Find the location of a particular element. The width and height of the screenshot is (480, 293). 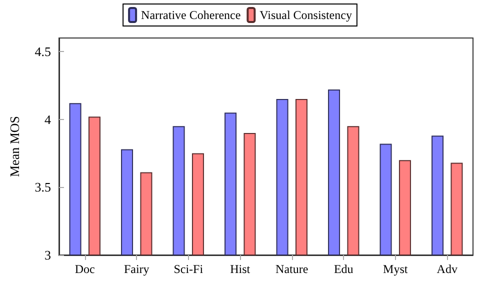

legend-label: Narrative Coherence is located at coordinates (191, 15).